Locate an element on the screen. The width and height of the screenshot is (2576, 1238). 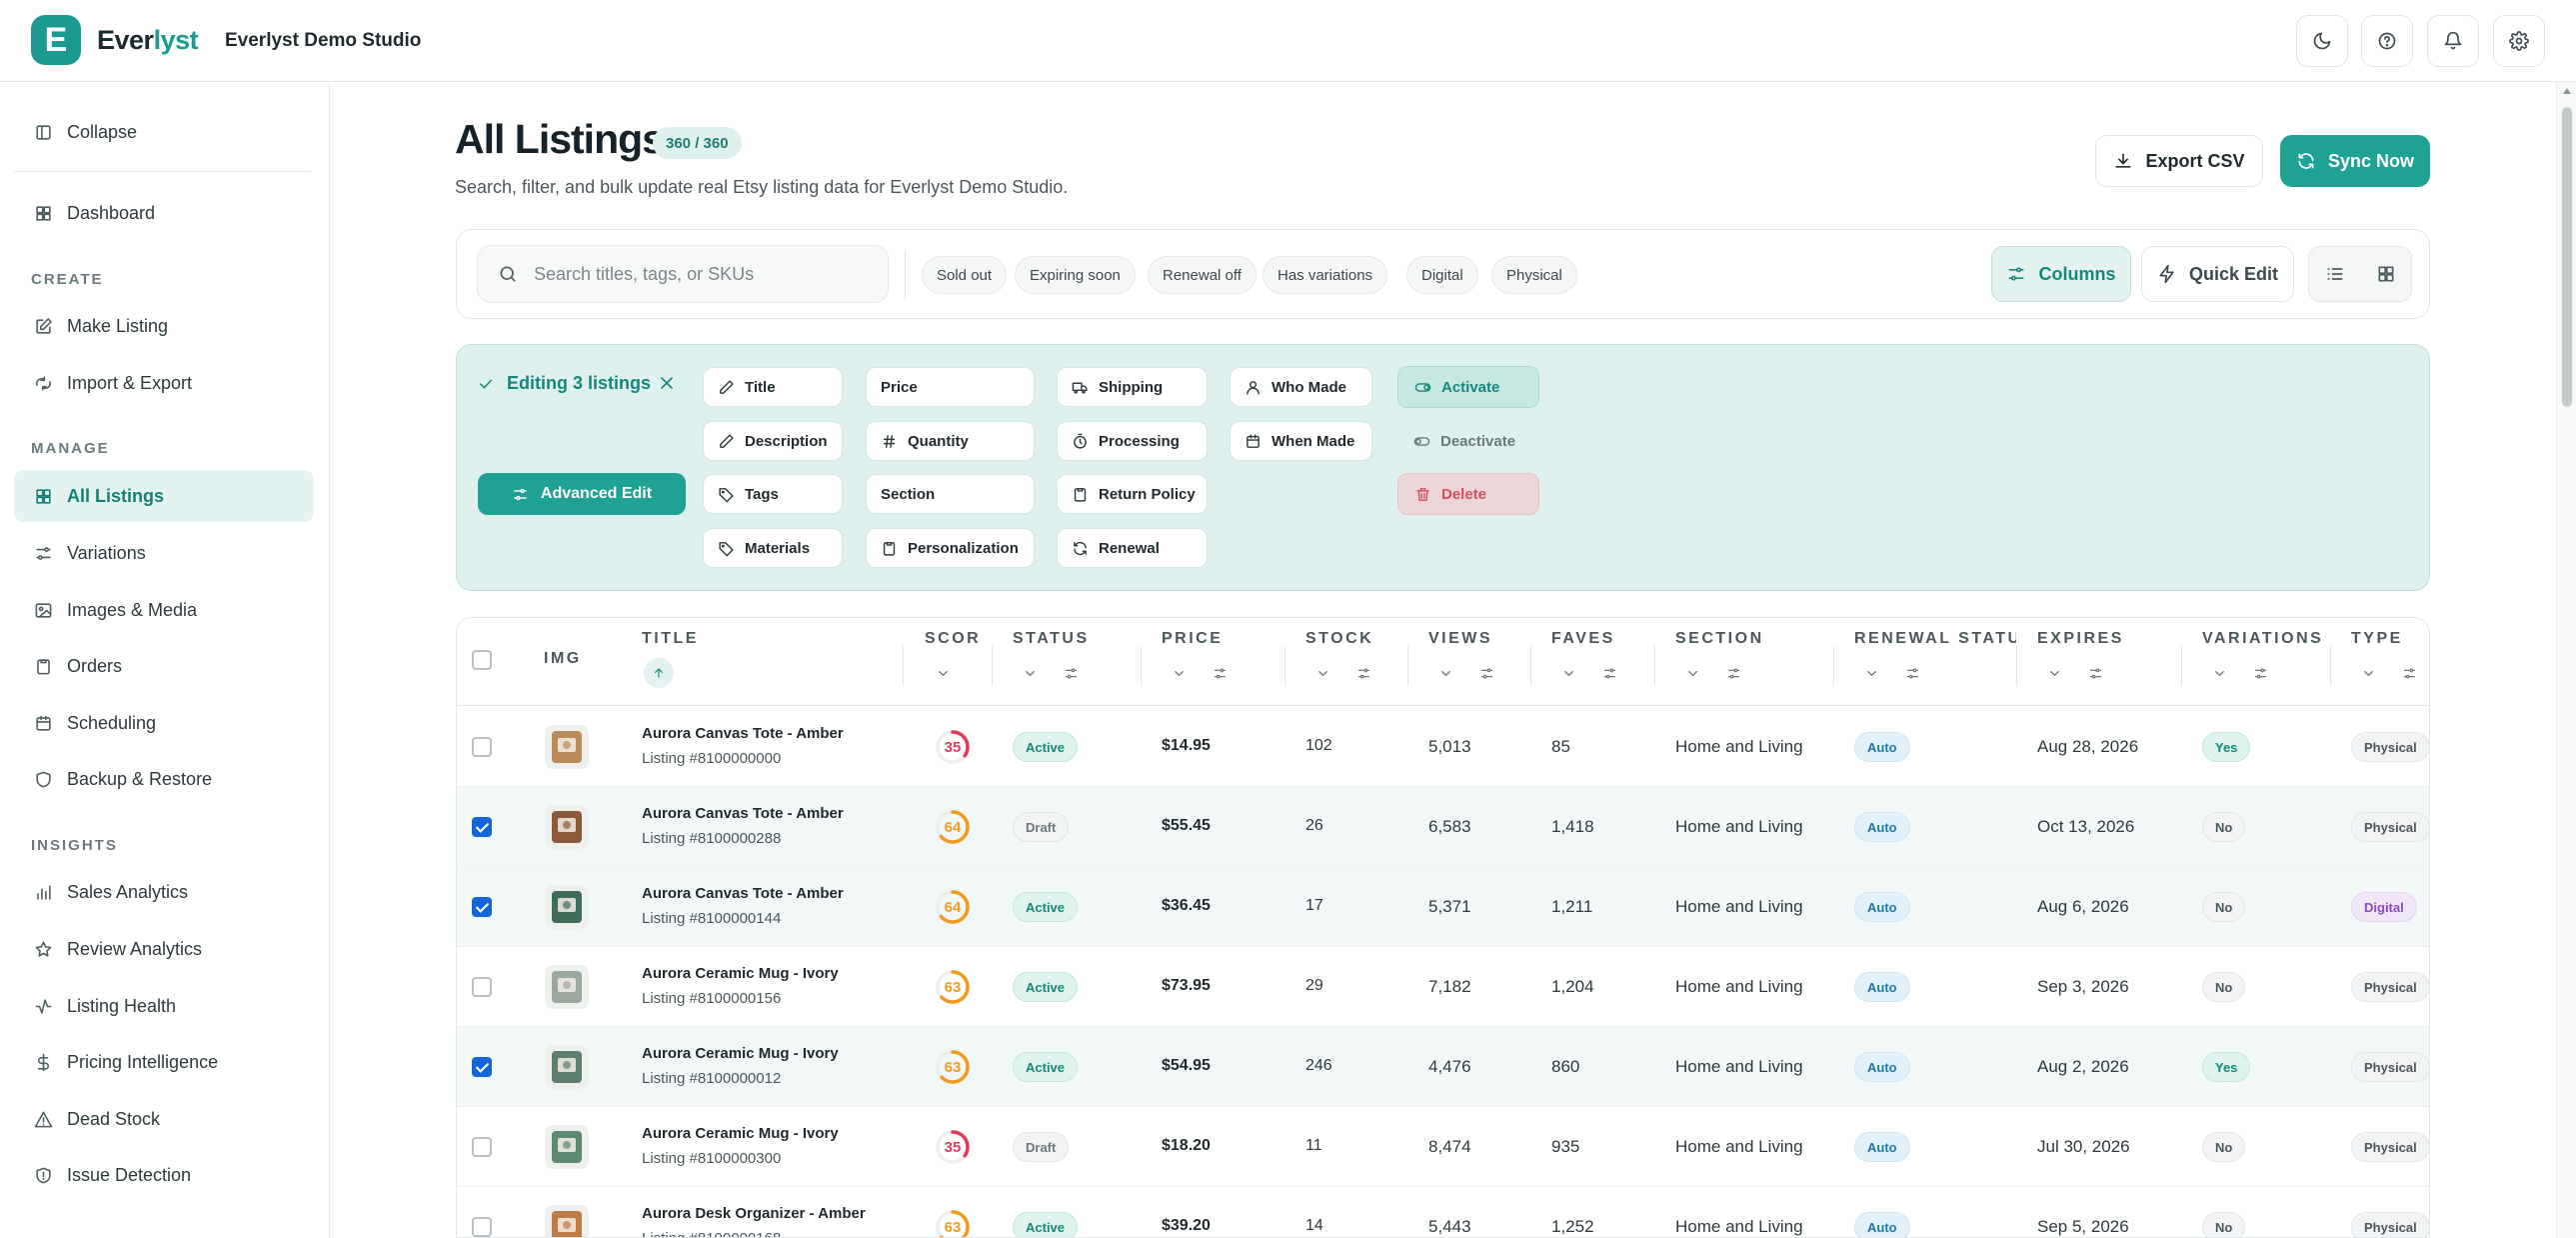
bulk-field-description: Description is located at coordinates (773, 441).